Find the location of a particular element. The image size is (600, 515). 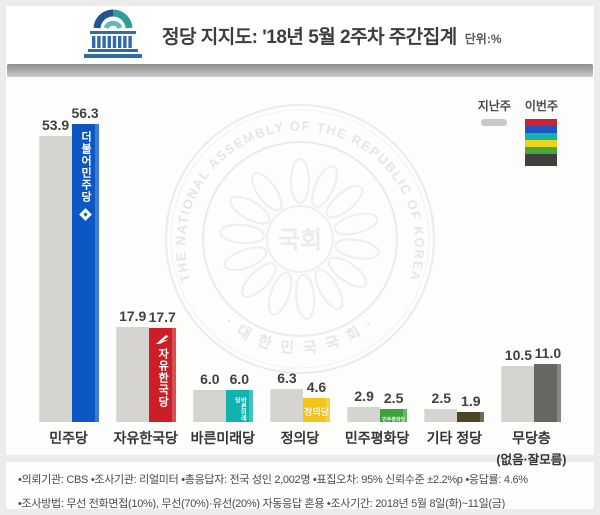

bar-this-week: 2.5 민주평화당 is located at coordinates (394, 406).